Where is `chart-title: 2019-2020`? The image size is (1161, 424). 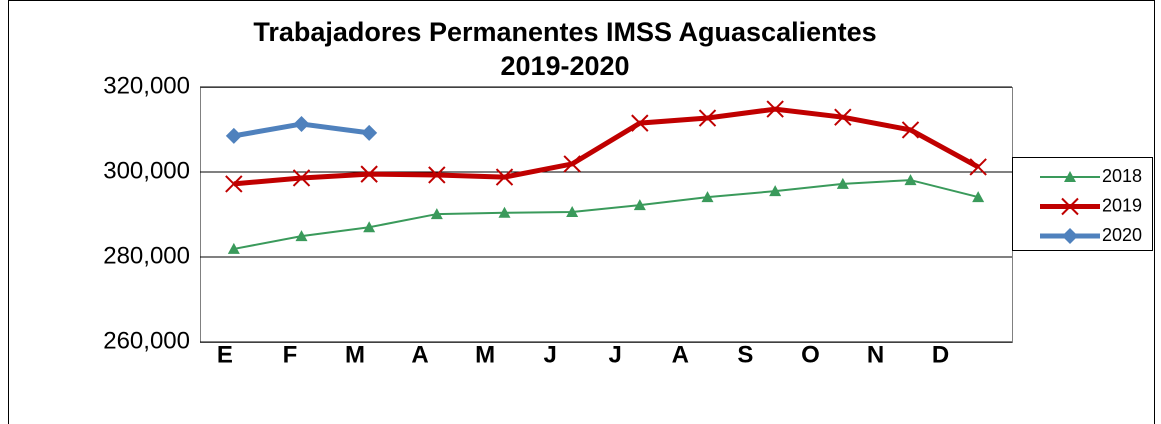 chart-title: 2019-2020 is located at coordinates (564, 66).